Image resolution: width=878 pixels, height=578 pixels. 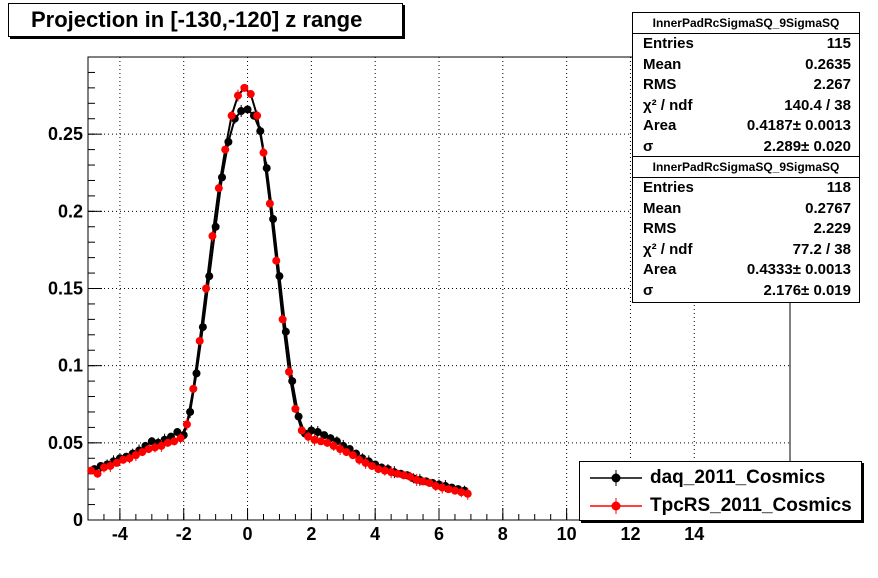 I want to click on stats-row: σ 2.176± 0.019, so click(x=746, y=291).